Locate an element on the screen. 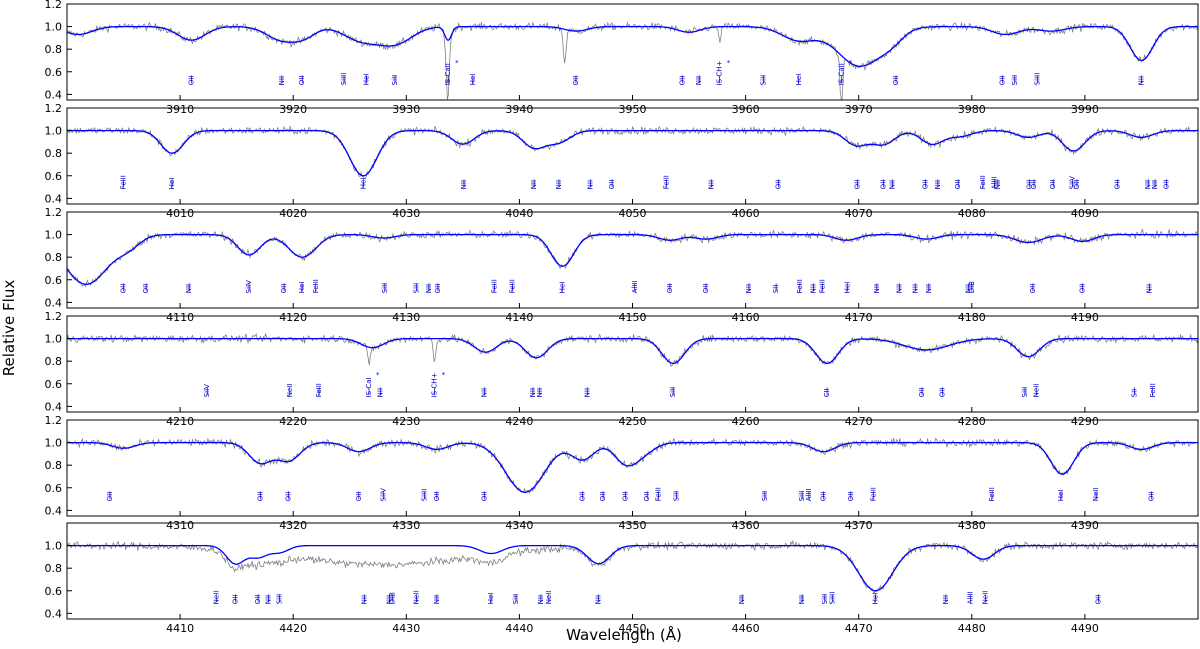 The height and width of the screenshot is (649, 1200). y-tick-label-2-3: 1.0 is located at coordinates (54, 131).